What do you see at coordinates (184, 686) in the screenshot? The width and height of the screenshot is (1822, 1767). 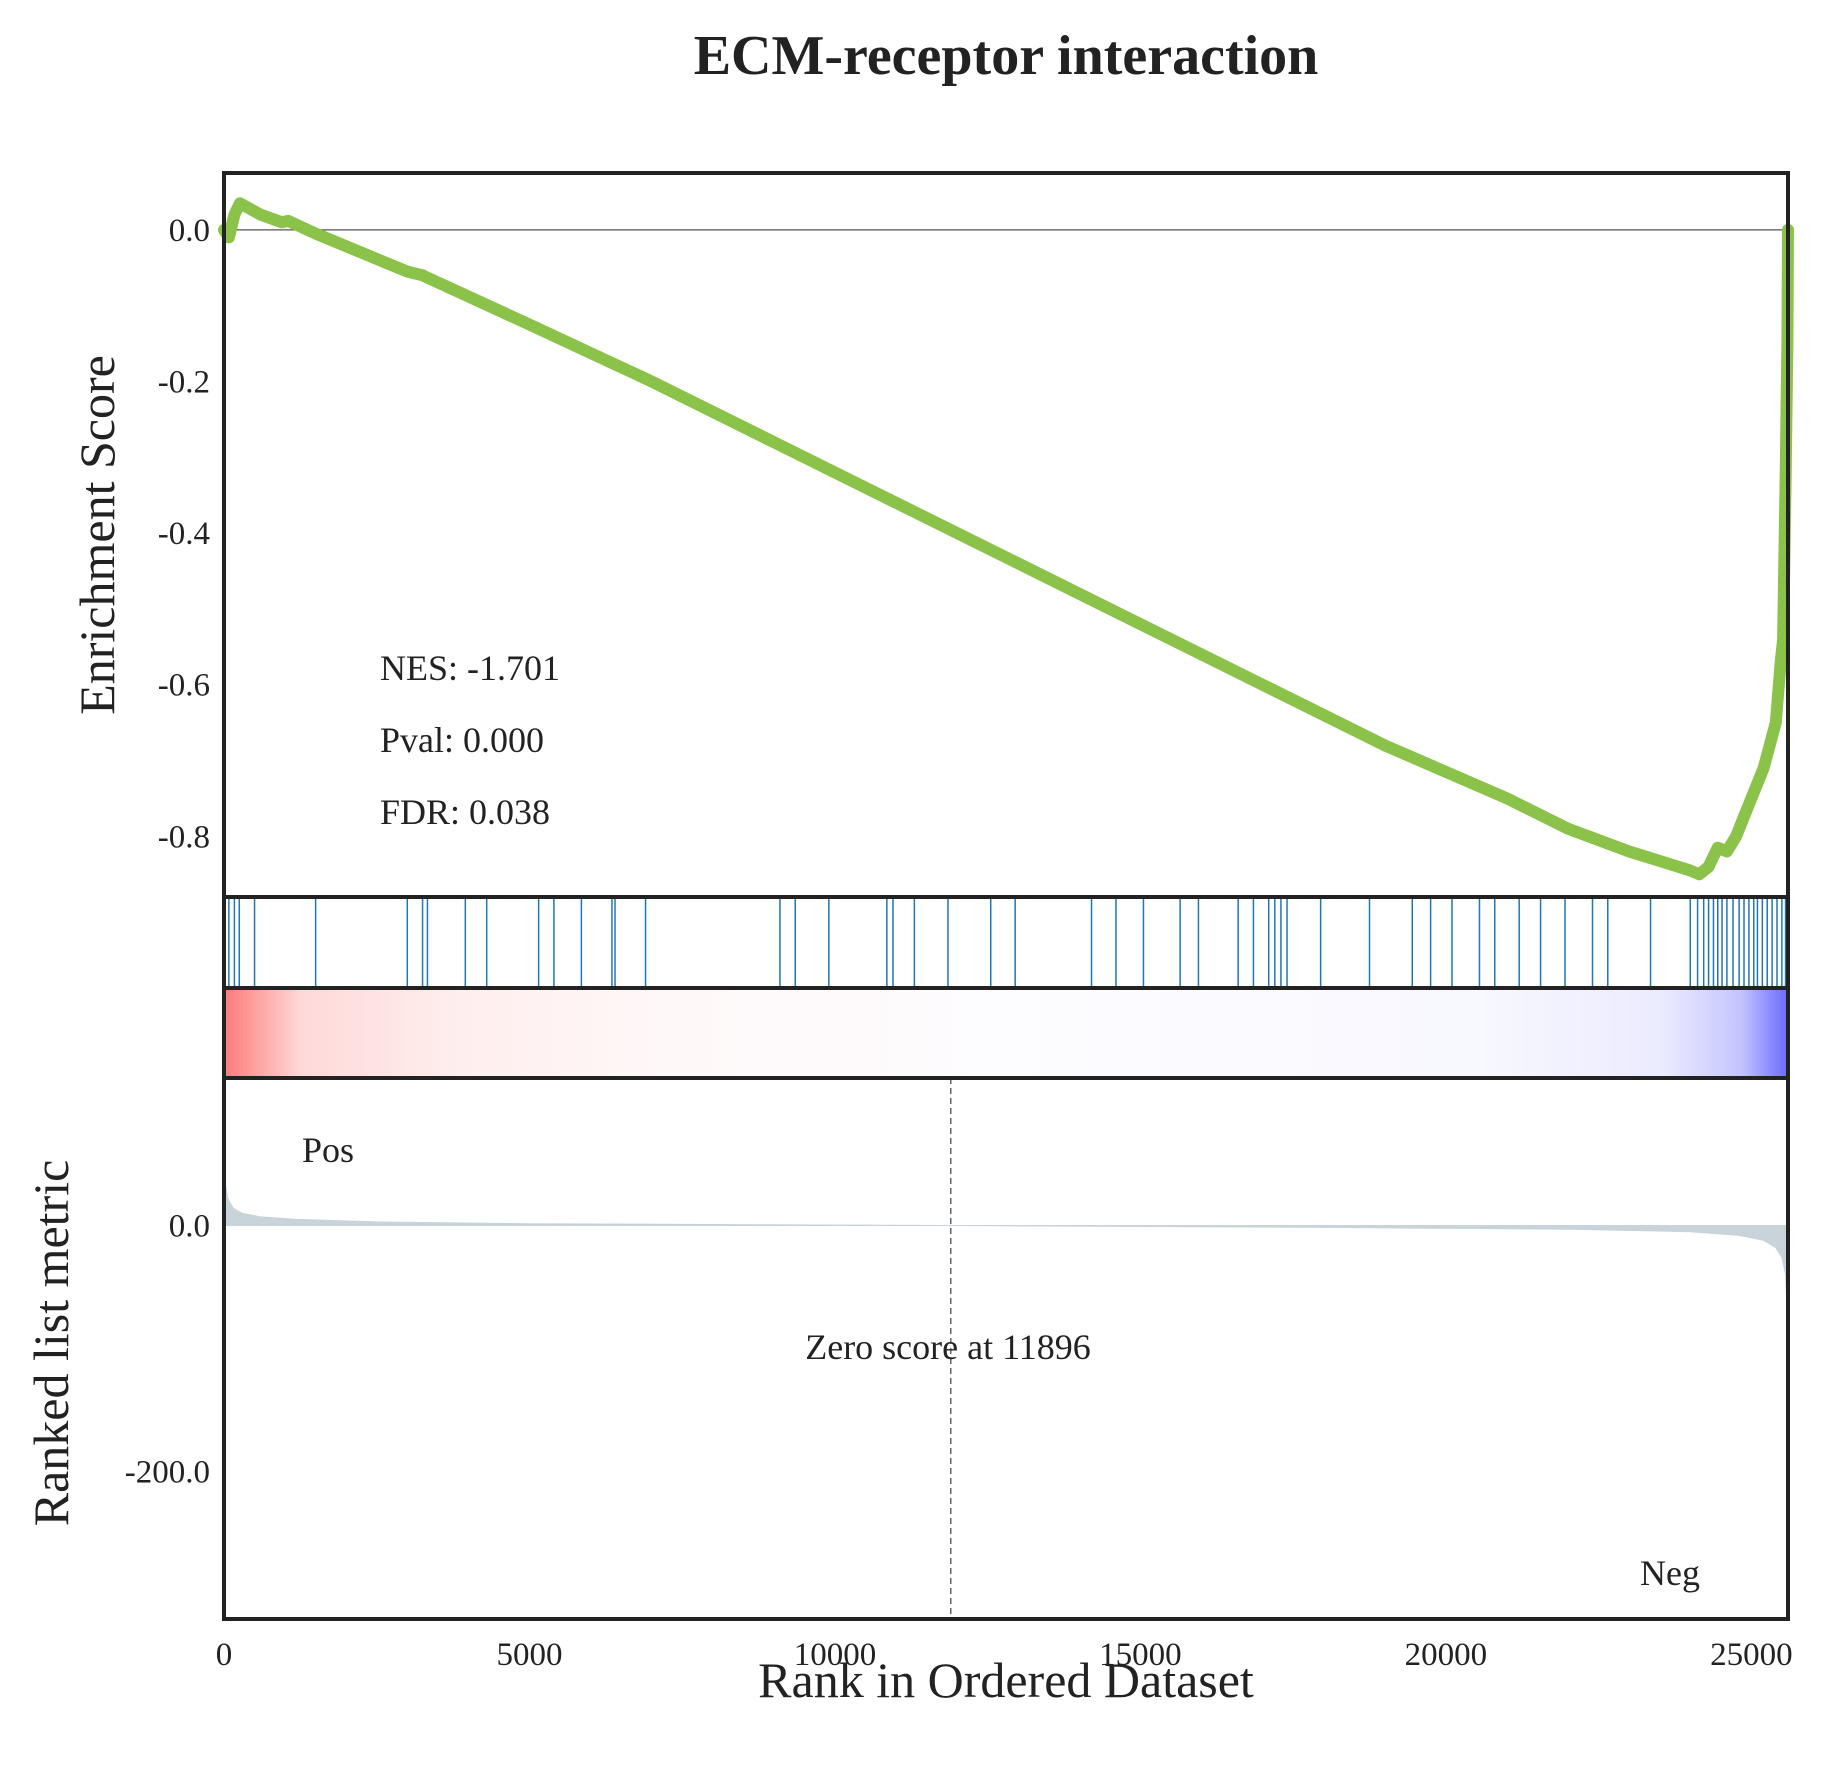 I see `es-tick-label: -0.6` at bounding box center [184, 686].